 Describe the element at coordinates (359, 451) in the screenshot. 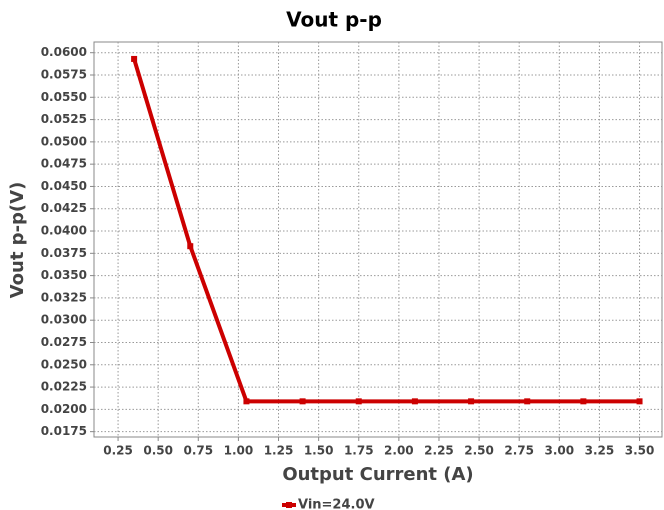

I see `x-tick-label: 1.75` at that location.